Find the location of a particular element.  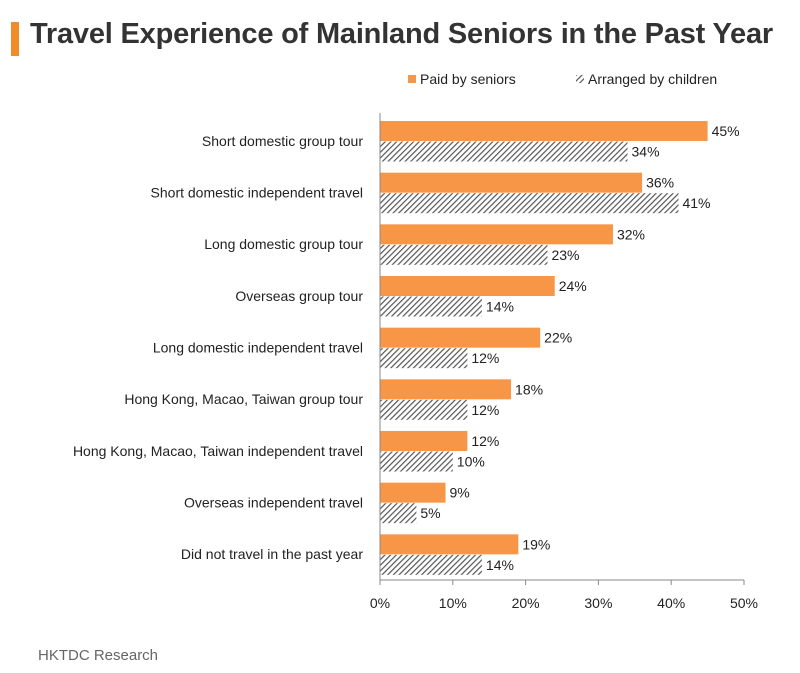

category-label: Overseas independent travel is located at coordinates (273, 503).